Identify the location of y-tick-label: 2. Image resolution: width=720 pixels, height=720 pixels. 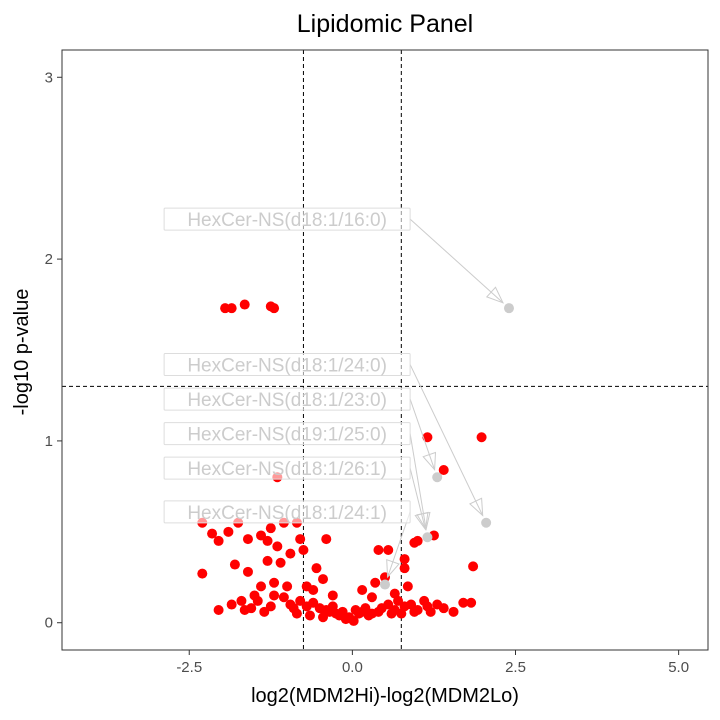
(49, 259).